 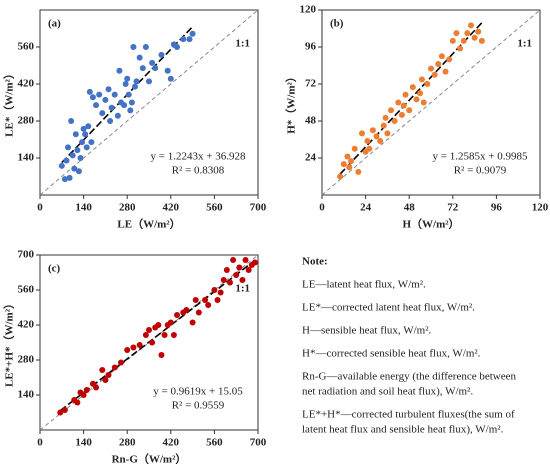 I want to click on y-tick-label: 120, so click(x=308, y=10).